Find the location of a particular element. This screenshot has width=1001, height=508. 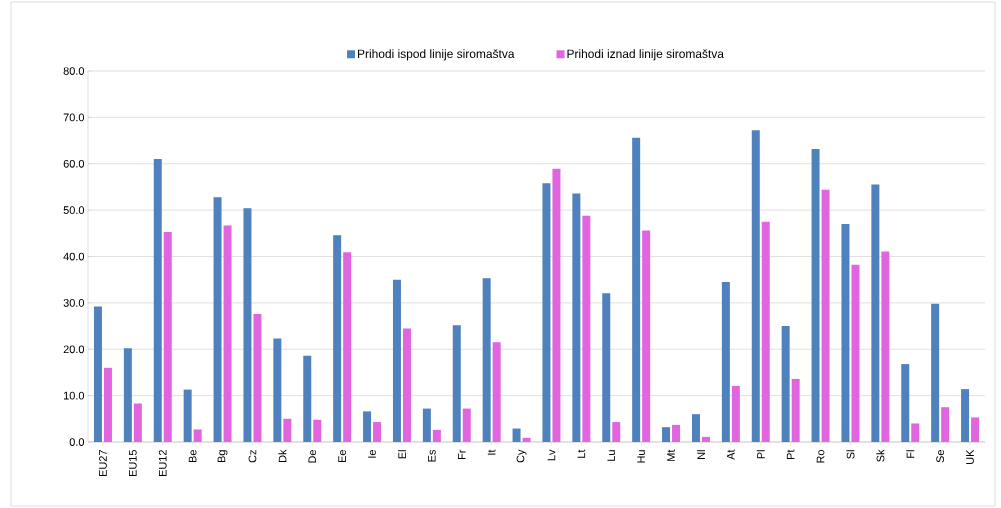

y-tick-label: 40.0 is located at coordinates (74, 256).